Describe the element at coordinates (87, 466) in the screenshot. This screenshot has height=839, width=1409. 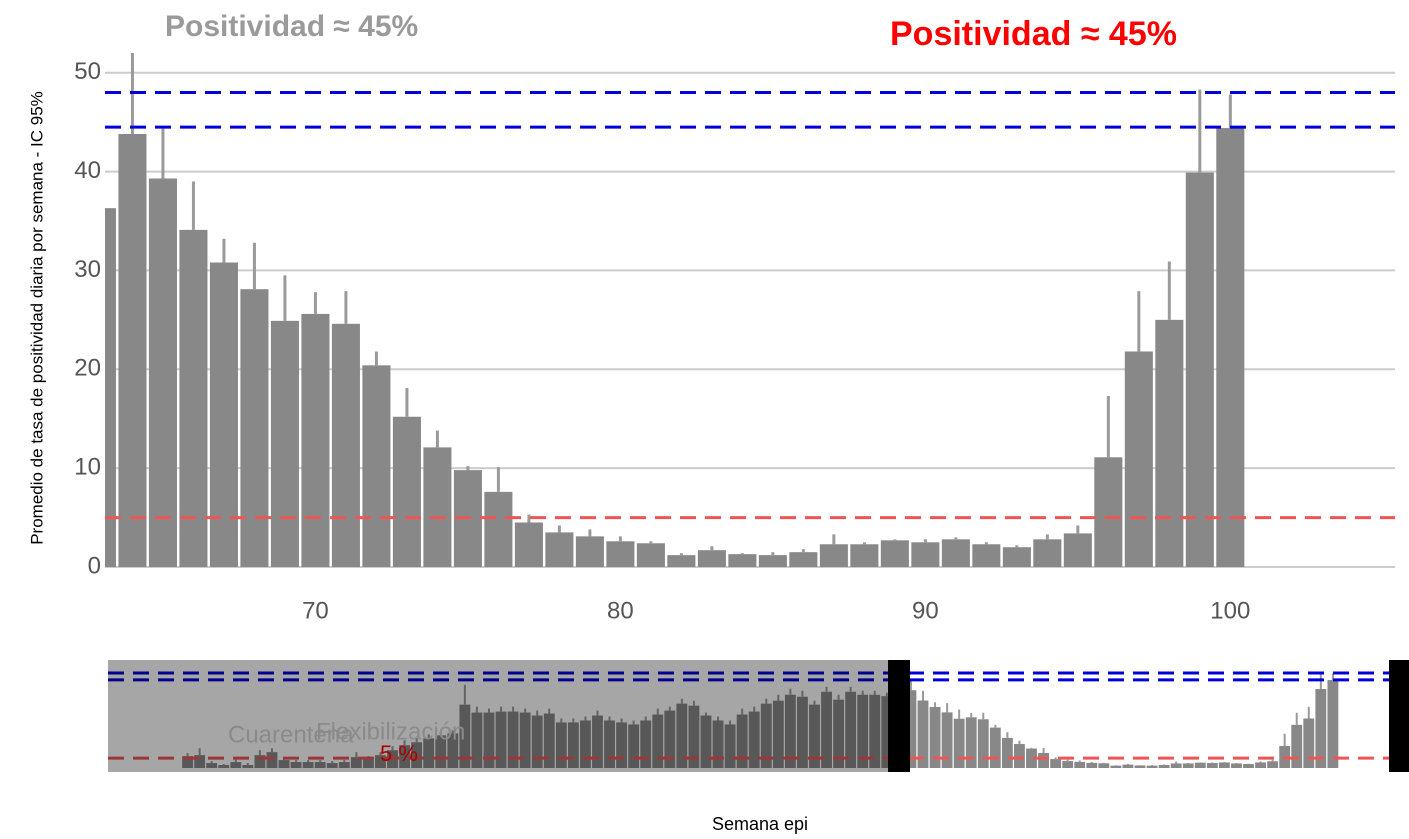
I see `y-tick-label: 10` at that location.